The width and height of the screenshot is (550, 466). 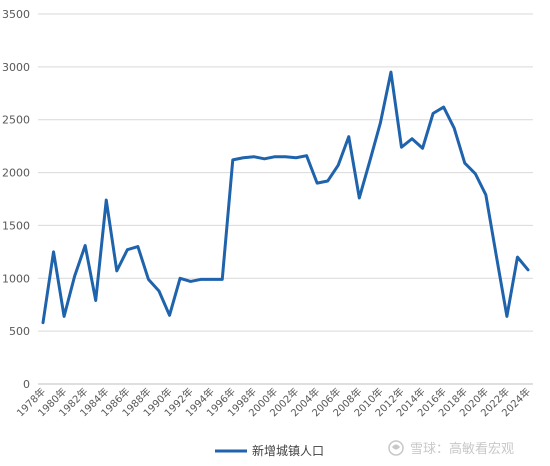 I want to click on y-tick-label: 1000, so click(x=16, y=278).